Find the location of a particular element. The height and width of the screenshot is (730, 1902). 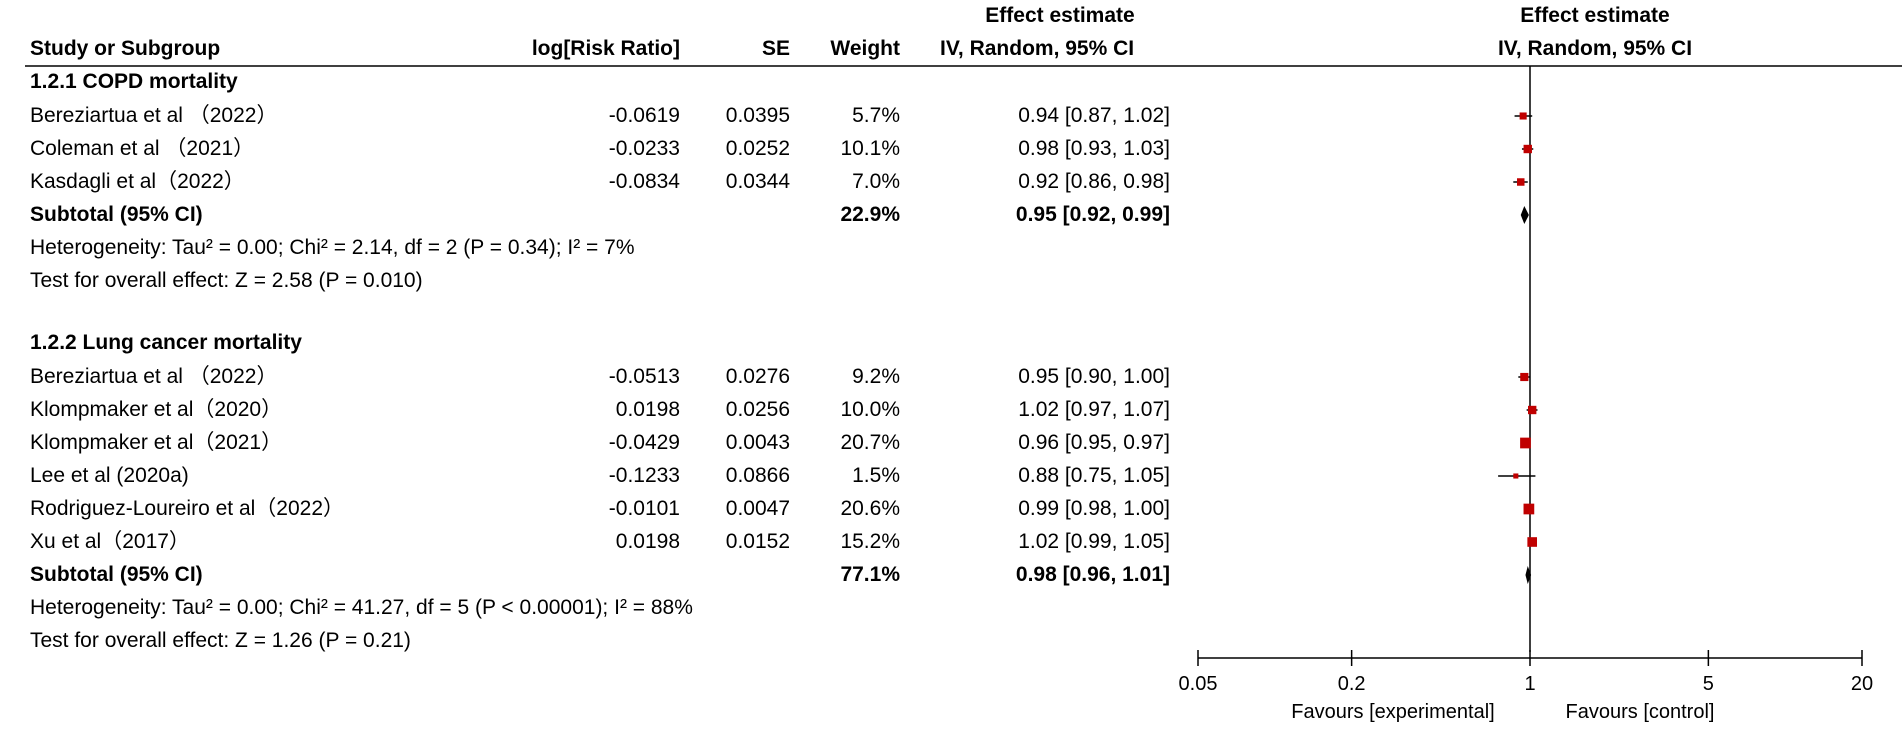

weight-value: 9.2% is located at coordinates (876, 376).